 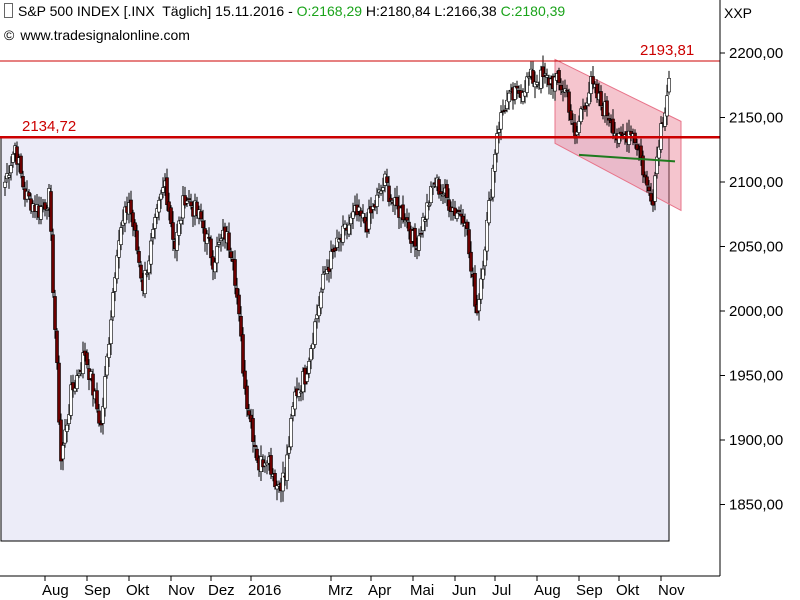 What do you see at coordinates (756, 440) in the screenshot?
I see `y-tick-label: 1900,00` at bounding box center [756, 440].